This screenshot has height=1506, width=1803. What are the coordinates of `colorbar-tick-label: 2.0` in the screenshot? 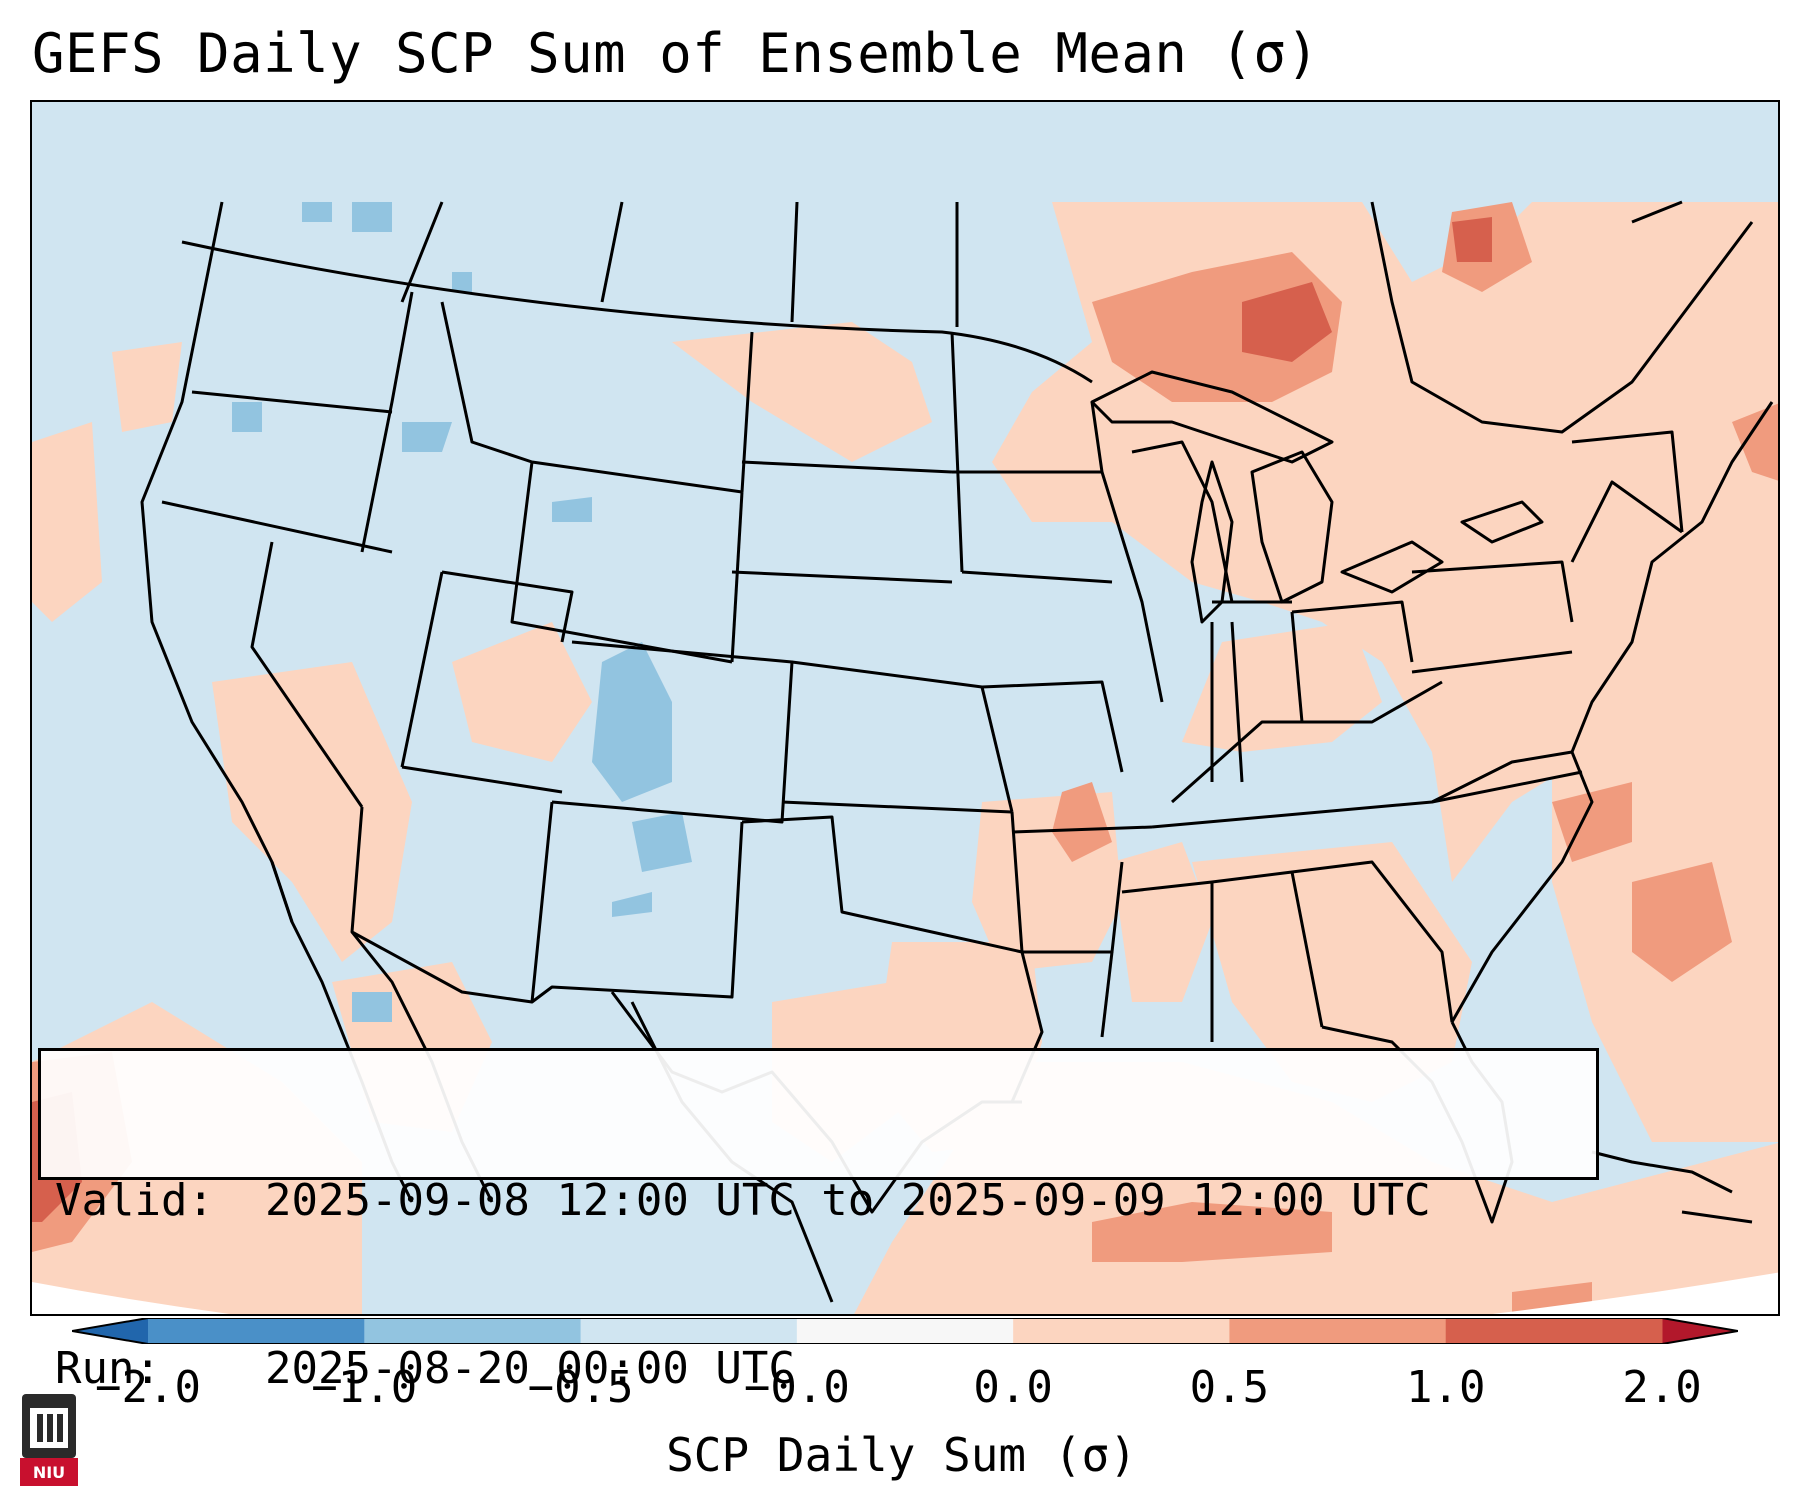 It's located at (1662, 1387).